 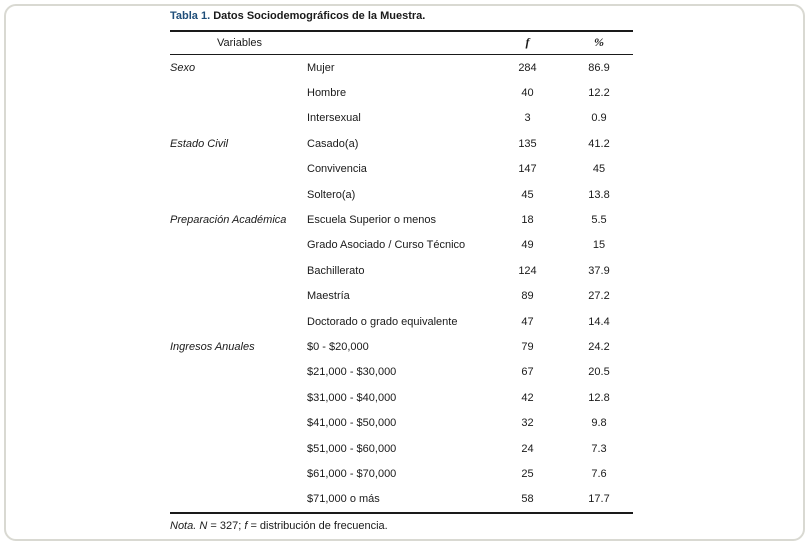 I want to click on table-row: Hombre 40 12.2, so click(x=401, y=92).